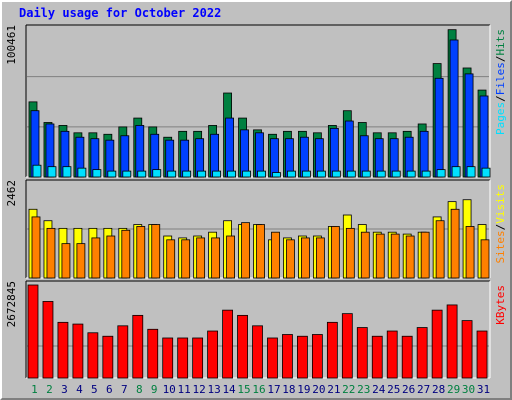 Image resolution: width=512 pixels, height=400 pixels. I want to click on x-tick-label: 18, so click(288, 389).